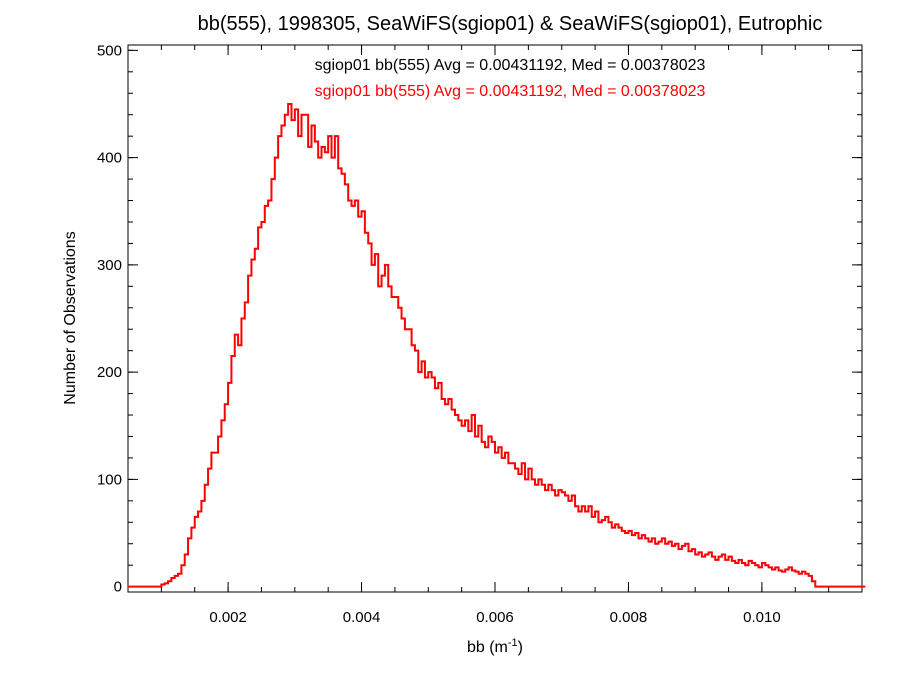  Describe the element at coordinates (487, 647) in the screenshot. I see `x-axis-label-base: bb (m` at that location.